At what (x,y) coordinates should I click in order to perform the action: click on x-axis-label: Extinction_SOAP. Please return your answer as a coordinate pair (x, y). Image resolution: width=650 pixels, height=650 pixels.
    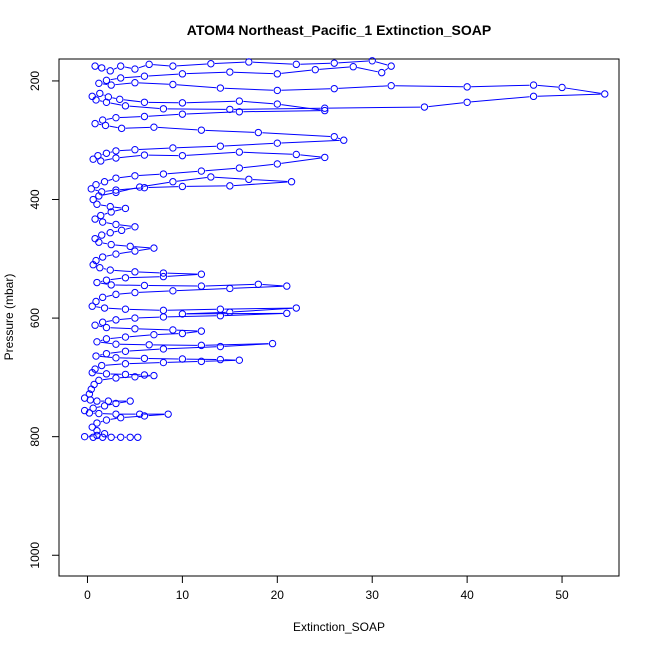
    Looking at the image, I should click on (339, 627).